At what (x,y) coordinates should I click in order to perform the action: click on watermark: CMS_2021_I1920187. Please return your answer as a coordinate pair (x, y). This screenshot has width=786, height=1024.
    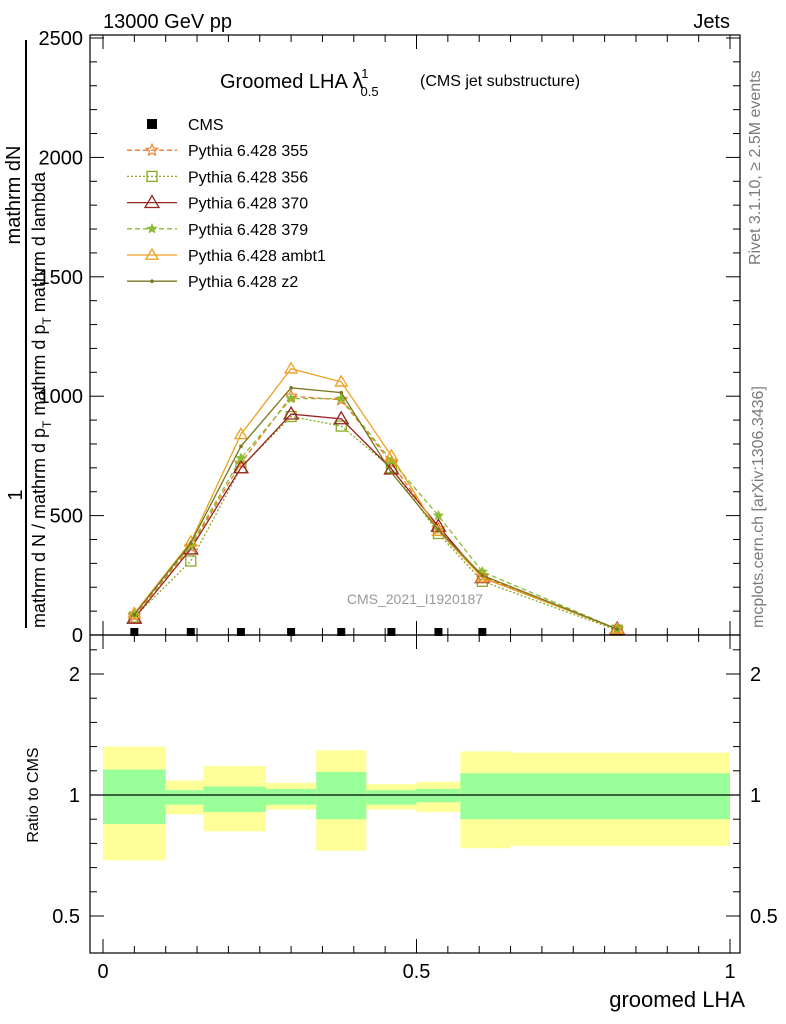
    Looking at the image, I should click on (415, 599).